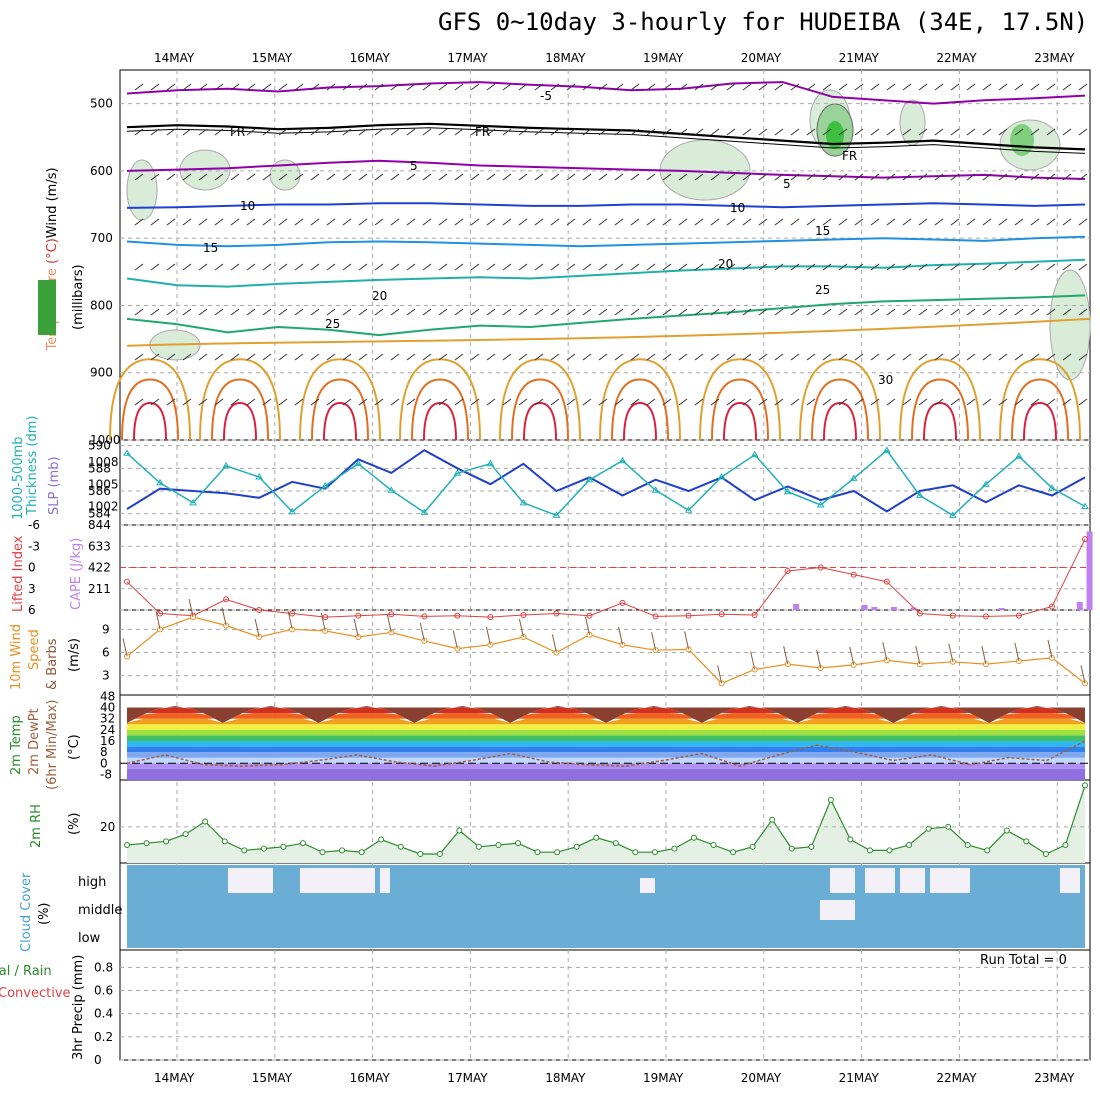 This screenshot has height=1100, width=1100. What do you see at coordinates (606, 650) in the screenshot?
I see `wind-speed-line` at bounding box center [606, 650].